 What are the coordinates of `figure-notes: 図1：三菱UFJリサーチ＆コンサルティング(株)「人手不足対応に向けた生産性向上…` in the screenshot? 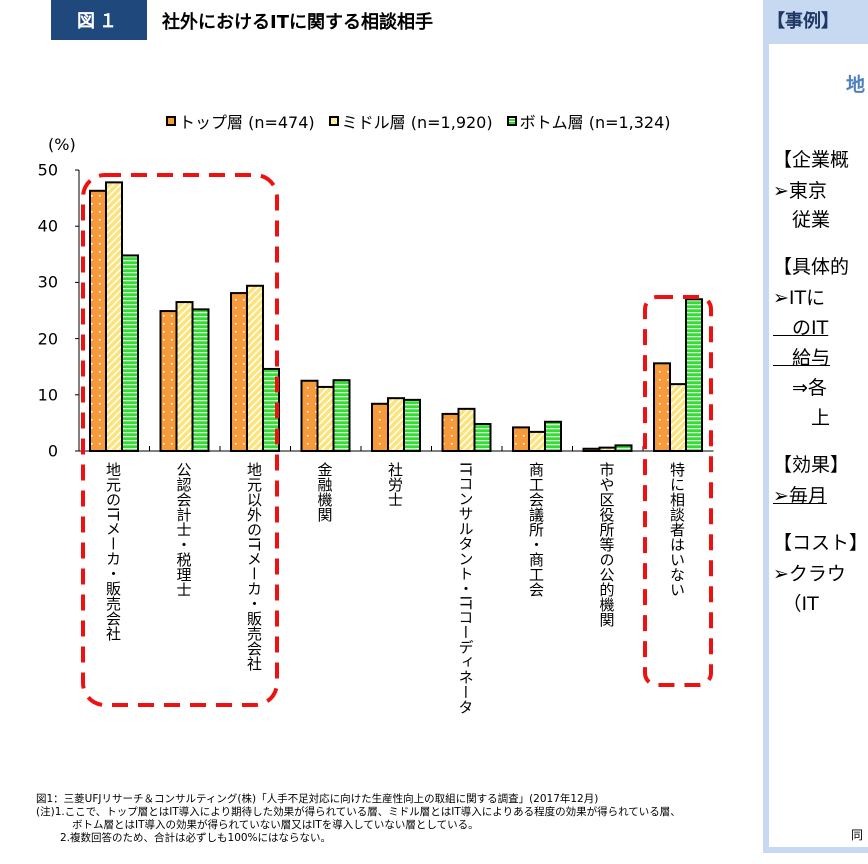 It's located at (358, 819).